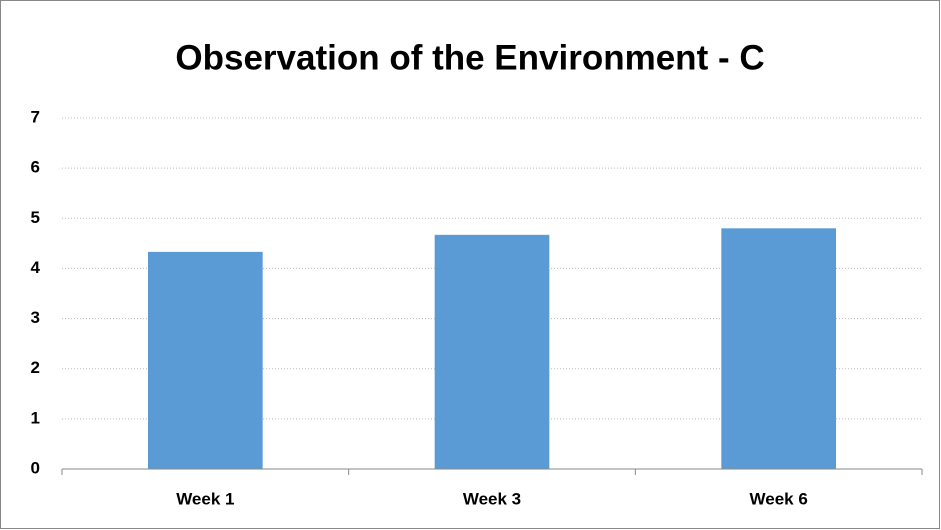 The width and height of the screenshot is (941, 530). I want to click on x-tick-label: Week 3, so click(492, 498).